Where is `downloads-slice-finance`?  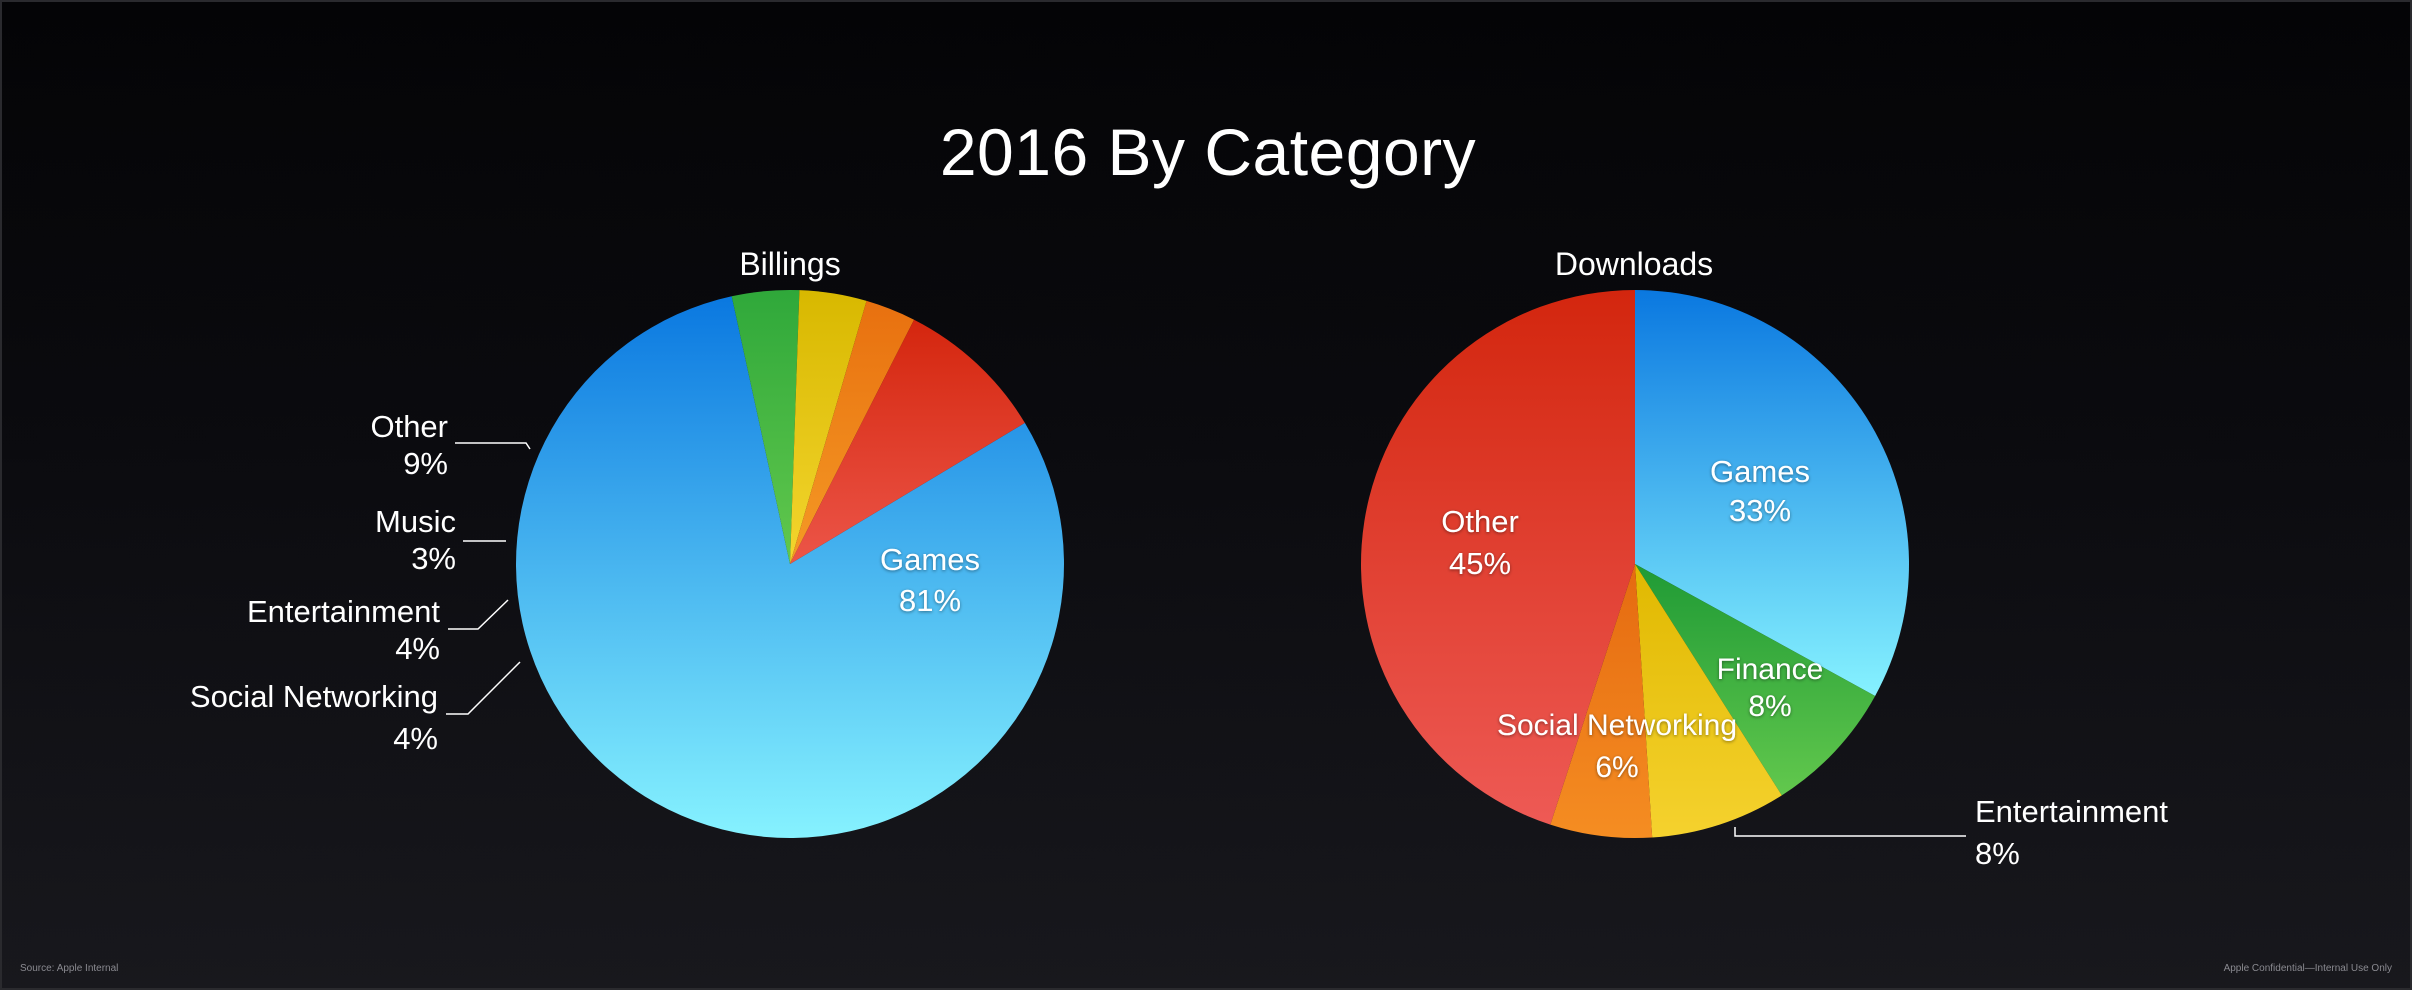
downloads-slice-finance is located at coordinates (1755, 680).